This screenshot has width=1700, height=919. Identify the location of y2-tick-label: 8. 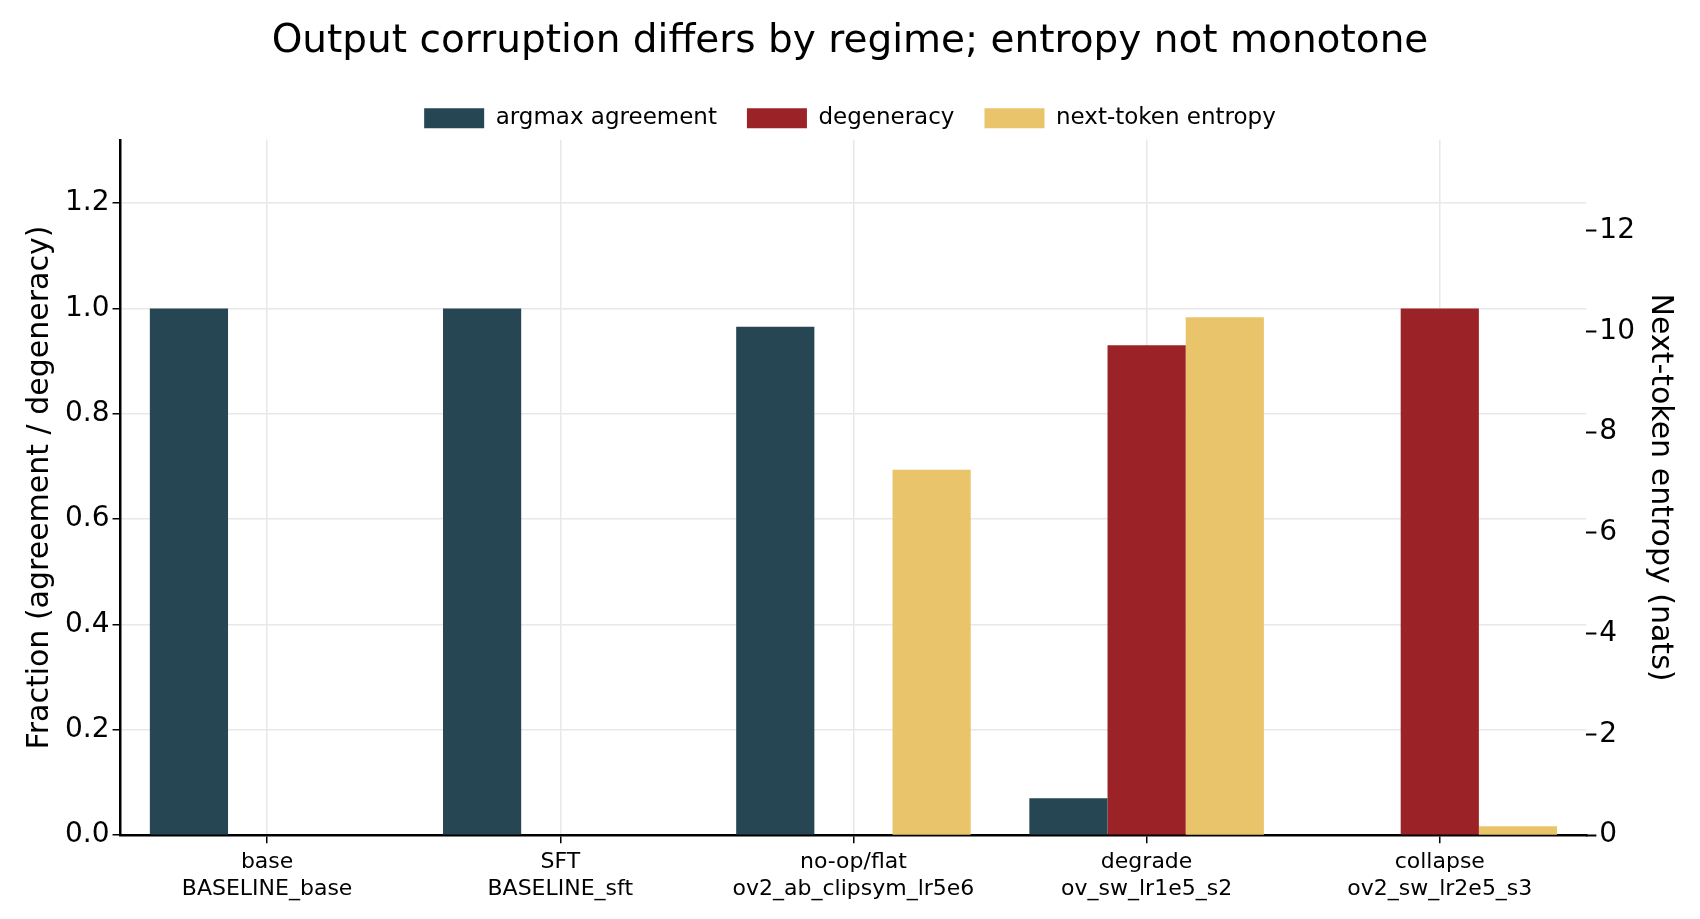
(1608, 430).